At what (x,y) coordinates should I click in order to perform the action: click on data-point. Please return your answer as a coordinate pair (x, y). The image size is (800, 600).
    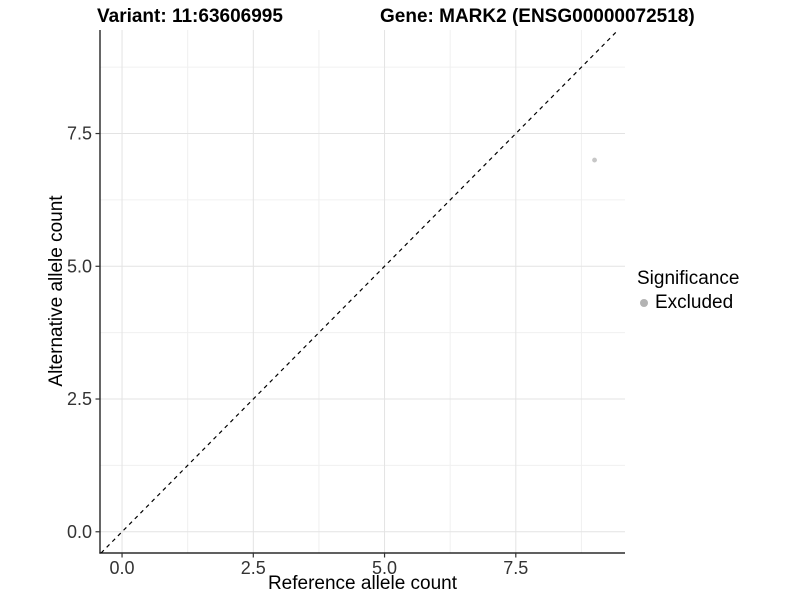
    Looking at the image, I should click on (594, 160).